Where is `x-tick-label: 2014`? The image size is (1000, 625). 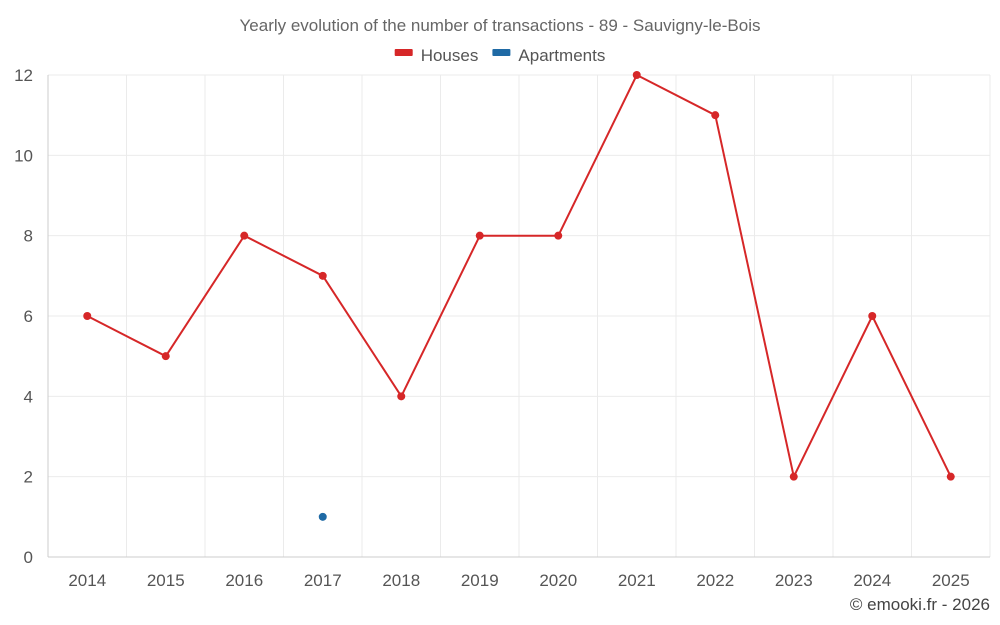 x-tick-label: 2014 is located at coordinates (87, 580).